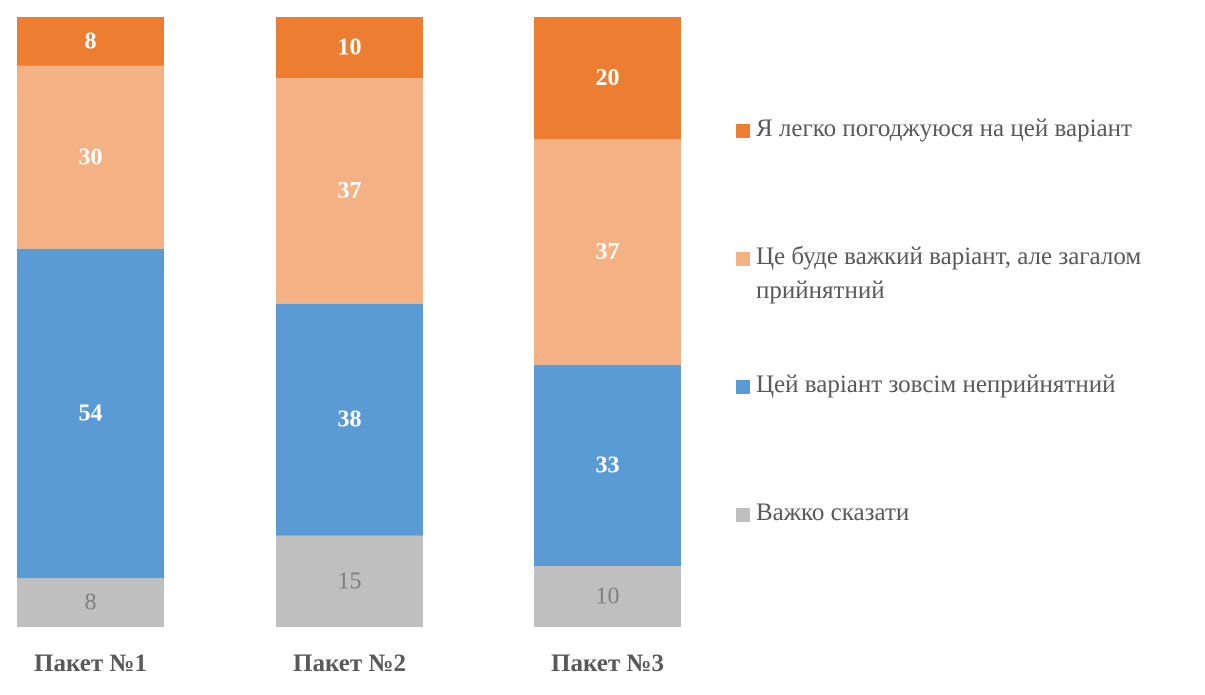 The width and height of the screenshot is (1205, 695). What do you see at coordinates (90, 663) in the screenshot?
I see `category-label: Пакет №1` at bounding box center [90, 663].